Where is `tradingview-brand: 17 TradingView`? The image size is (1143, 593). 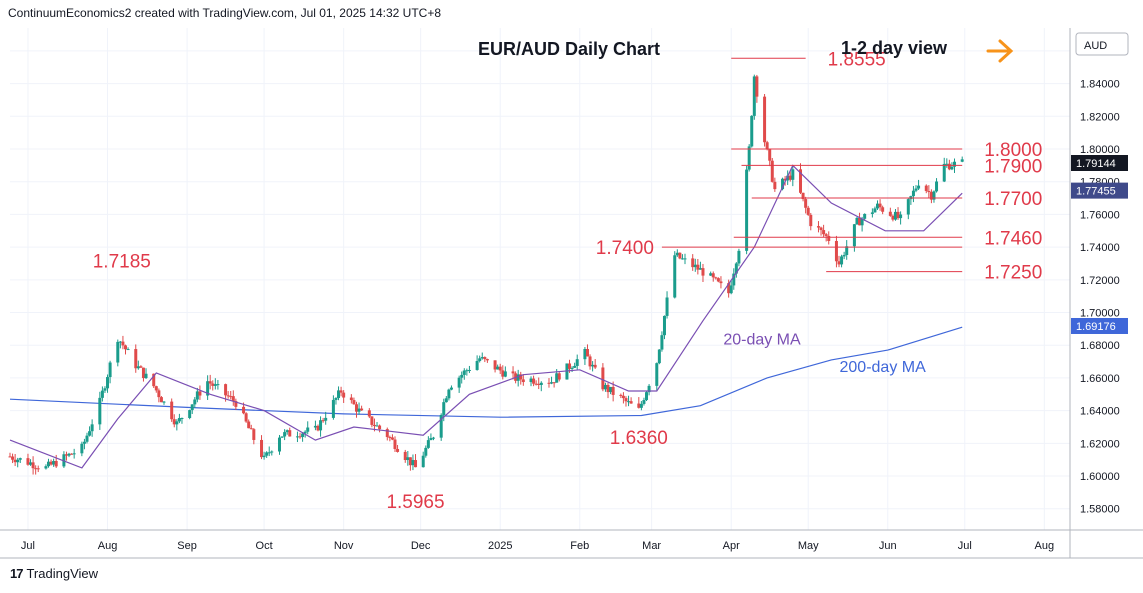 tradingview-brand: 17 TradingView is located at coordinates (54, 573).